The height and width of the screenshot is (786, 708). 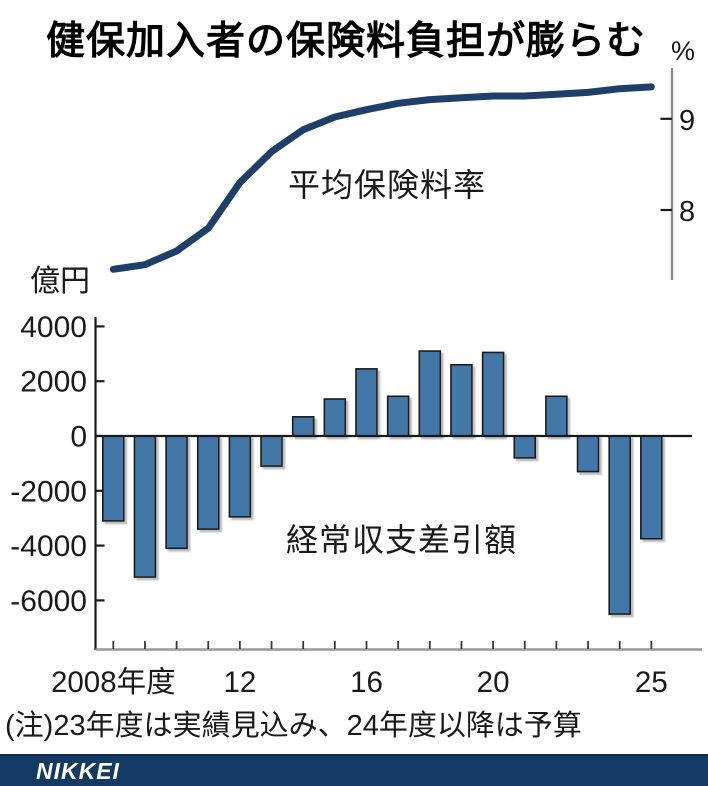 What do you see at coordinates (48, 601) in the screenshot?
I see `balance-axis-tick-label: -6000` at bounding box center [48, 601].